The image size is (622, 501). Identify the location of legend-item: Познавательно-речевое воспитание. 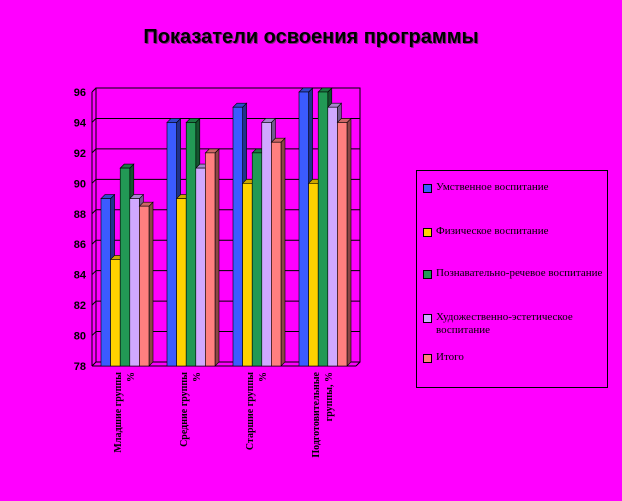
(514, 273).